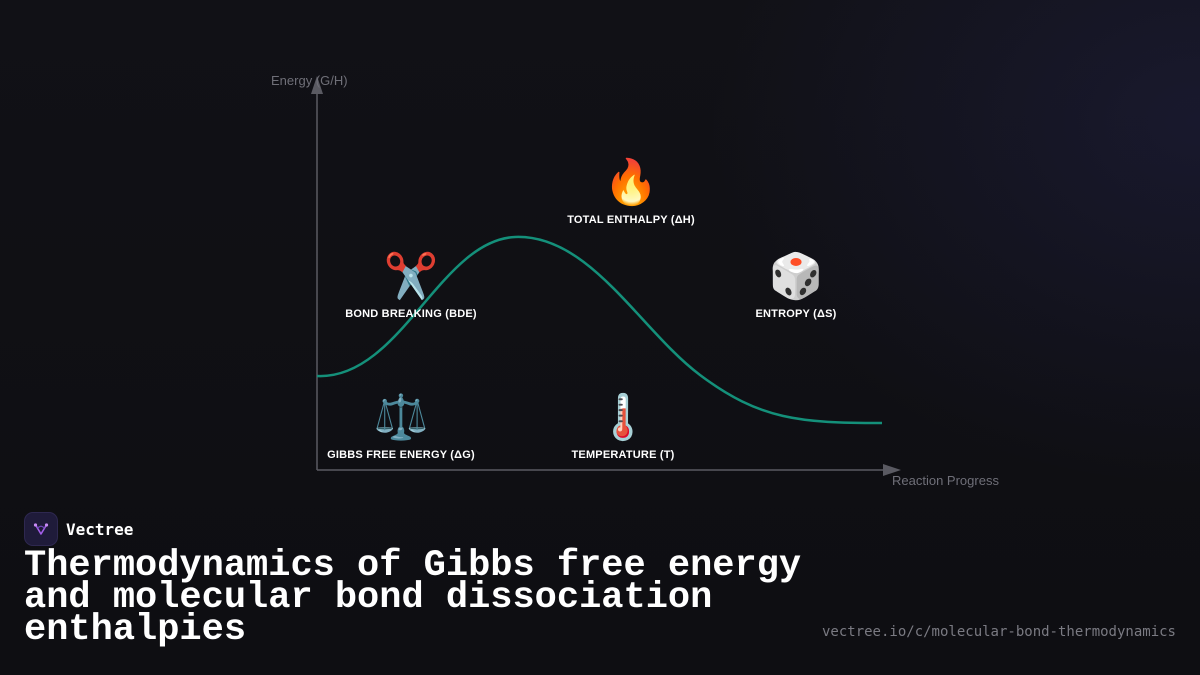 This screenshot has height=675, width=1200. What do you see at coordinates (796, 314) in the screenshot?
I see `node-label: ENTROPY (ΔS)` at bounding box center [796, 314].